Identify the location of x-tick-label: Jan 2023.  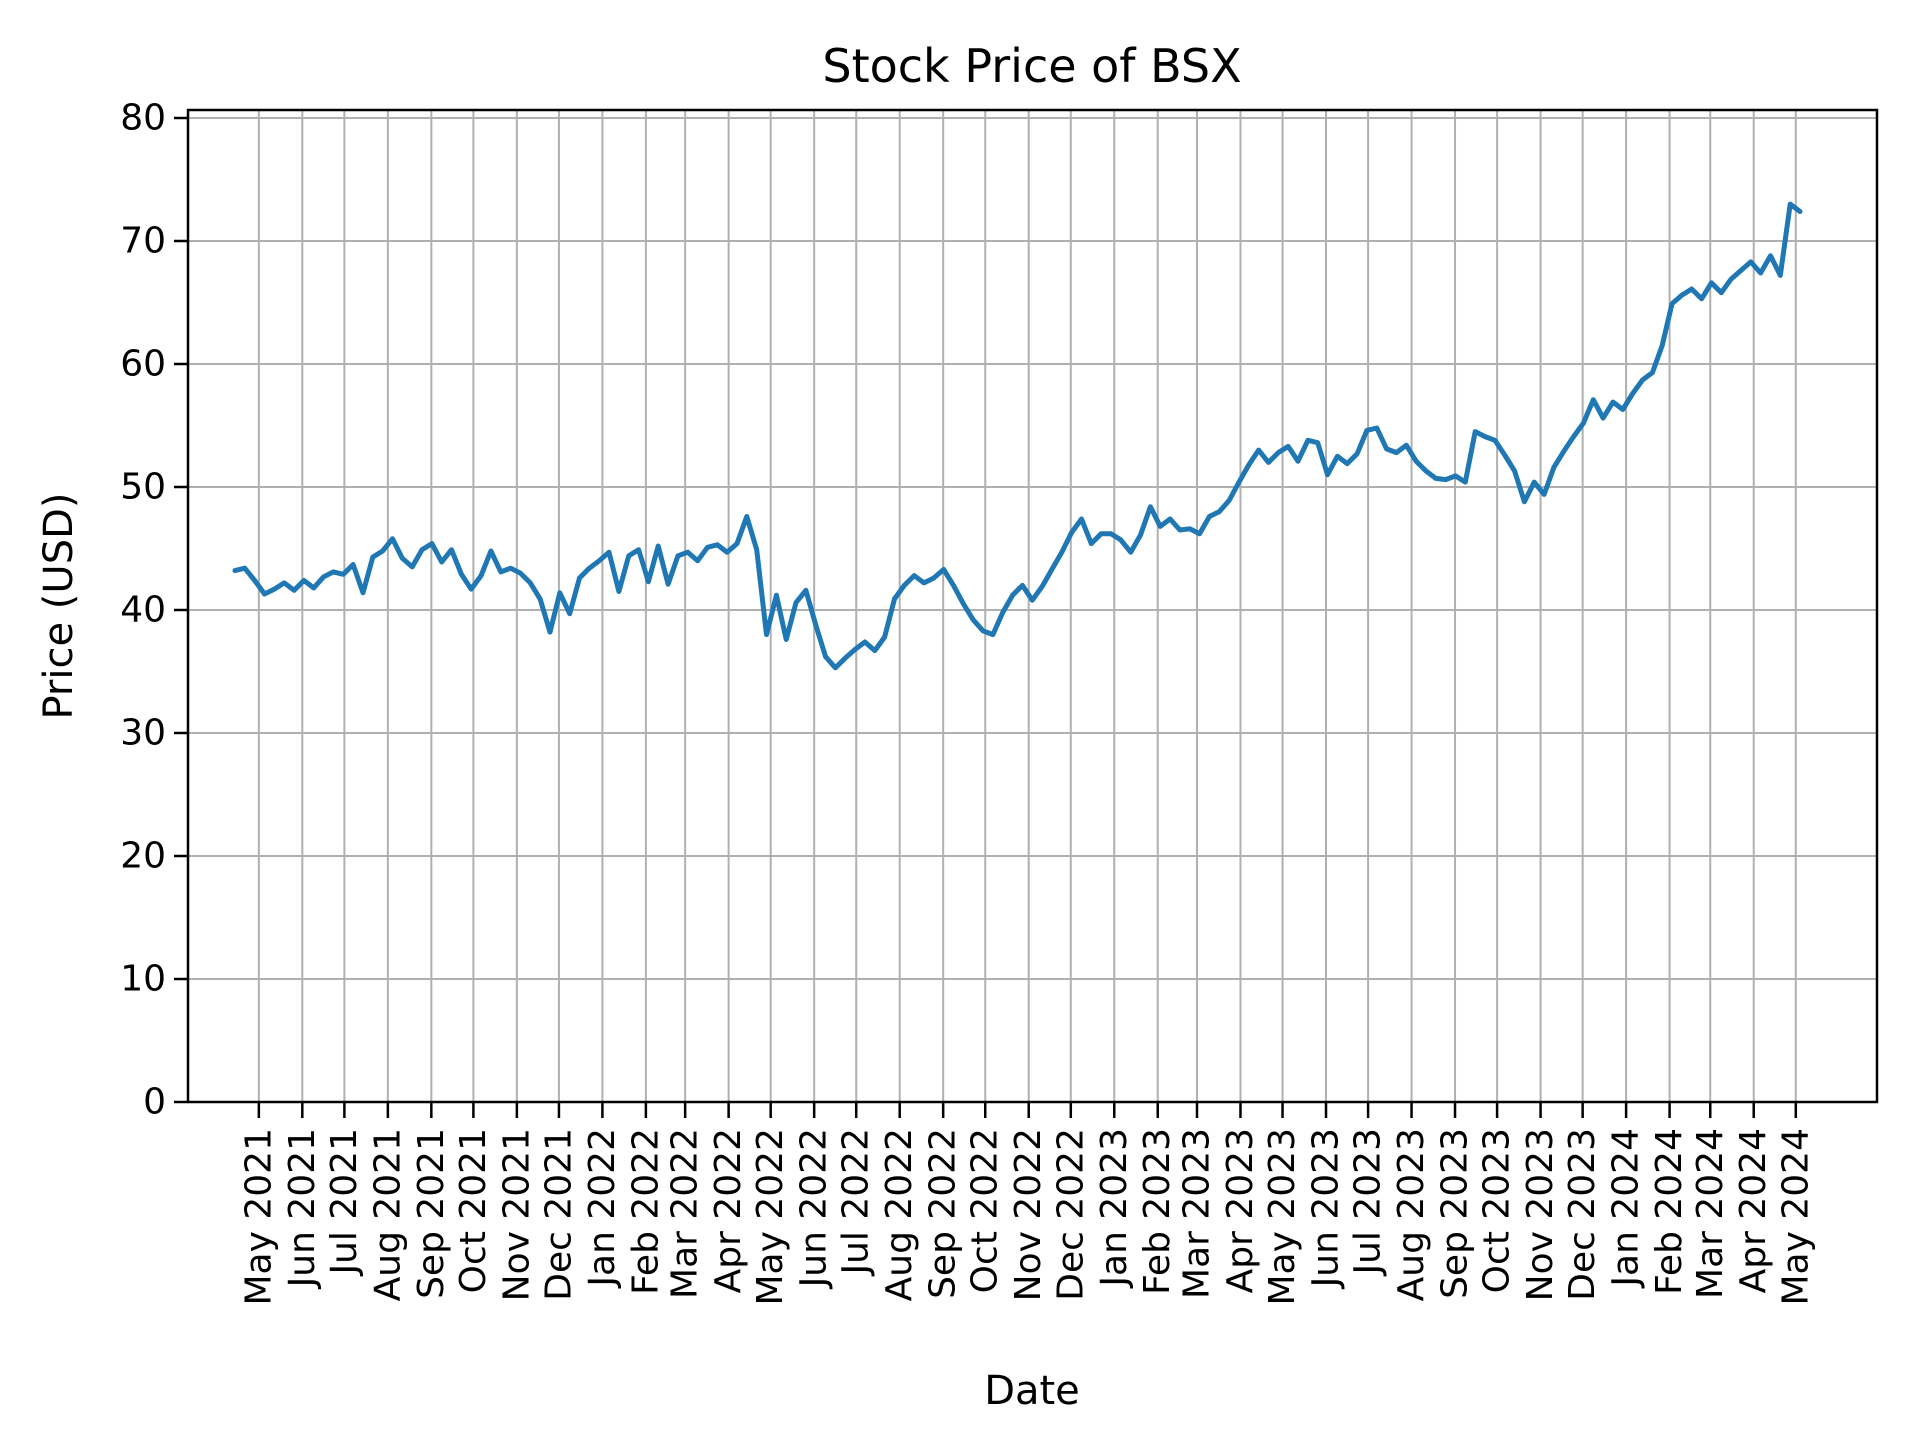
(1114, 1208).